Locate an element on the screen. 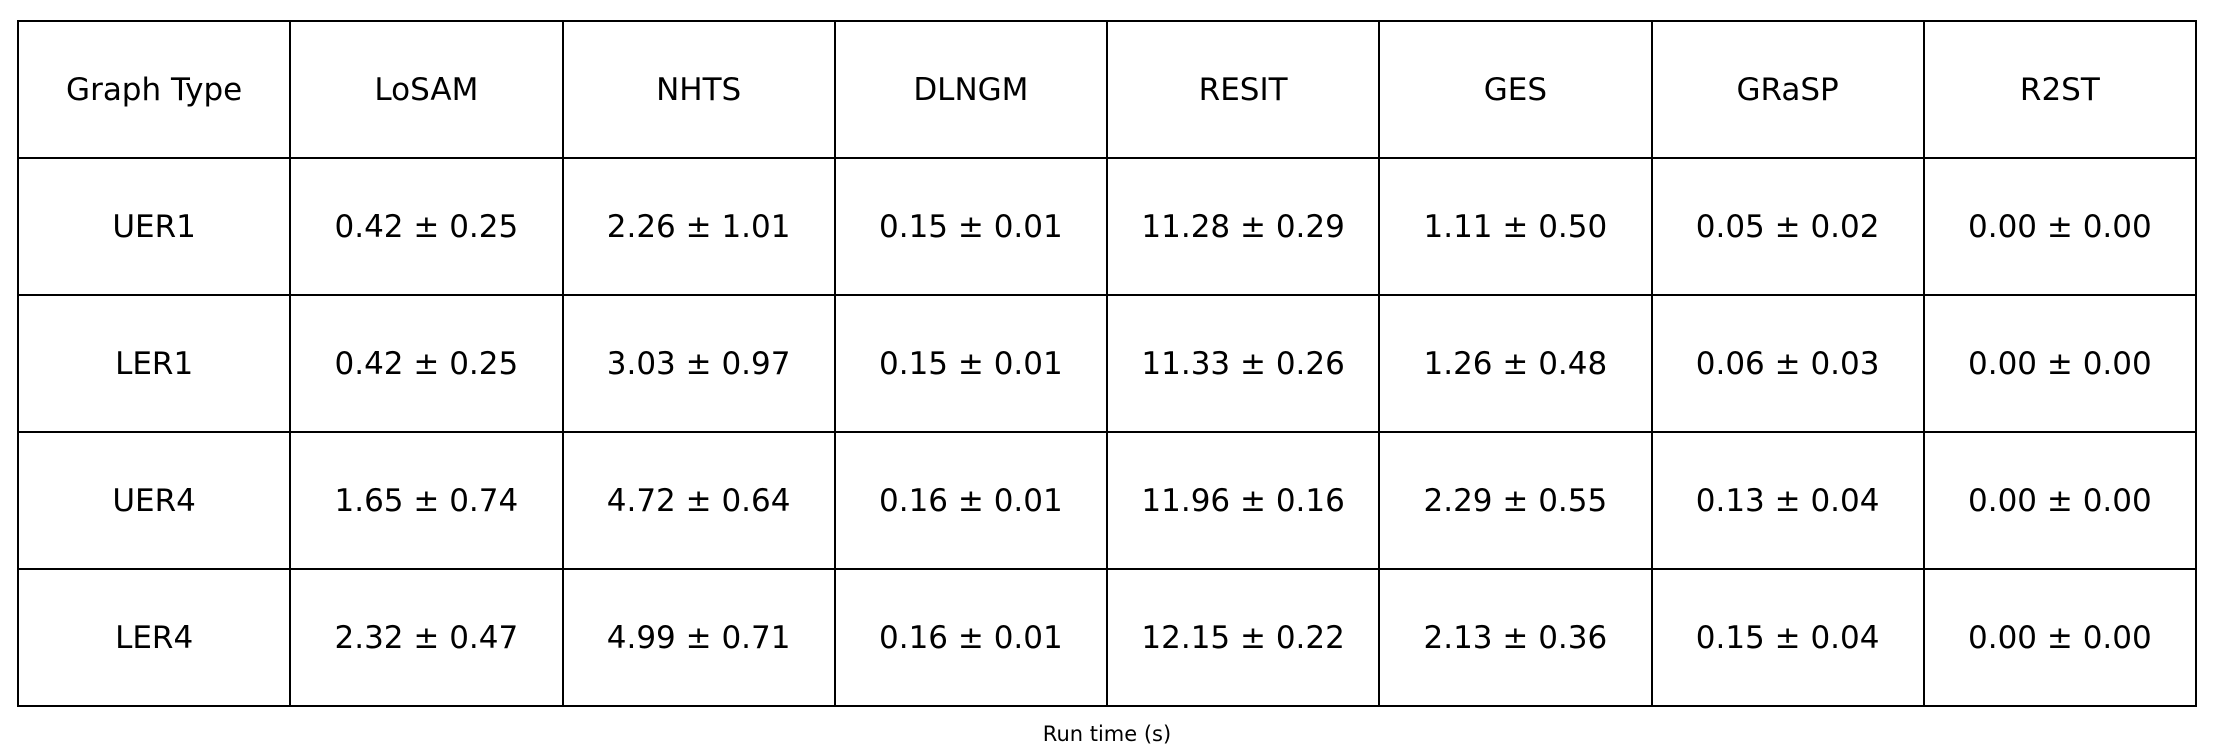  table-cell: 1.26 ± 0.48 is located at coordinates (1515, 363).